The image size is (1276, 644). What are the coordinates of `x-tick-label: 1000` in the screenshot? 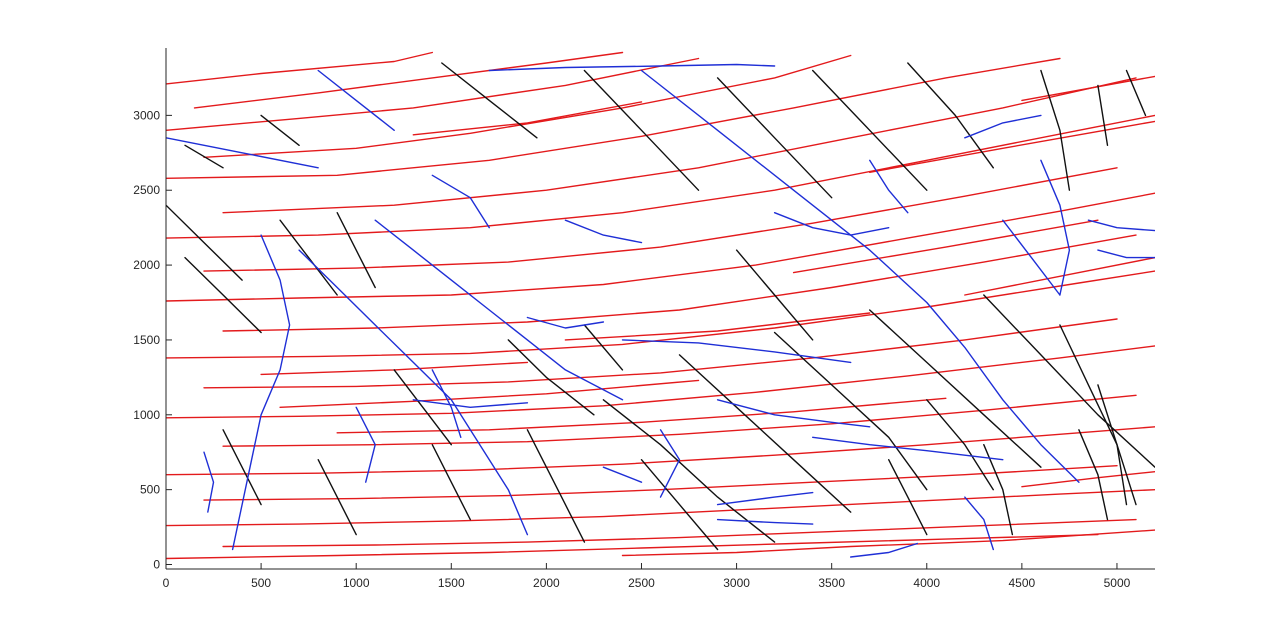 It's located at (356, 583).